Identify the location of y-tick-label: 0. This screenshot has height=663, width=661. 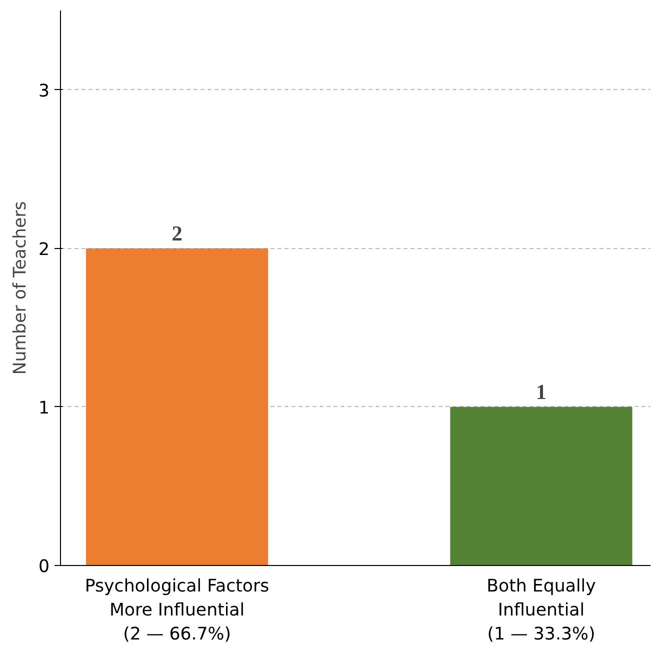
(44, 567).